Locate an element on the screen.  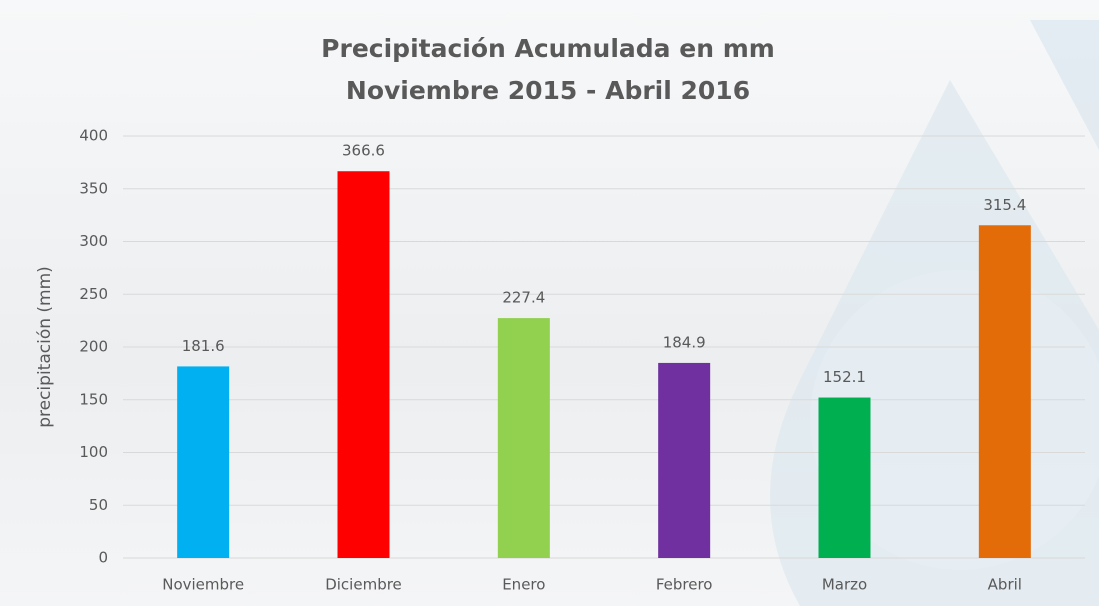
y-tick-label: 250 is located at coordinates (93, 294).